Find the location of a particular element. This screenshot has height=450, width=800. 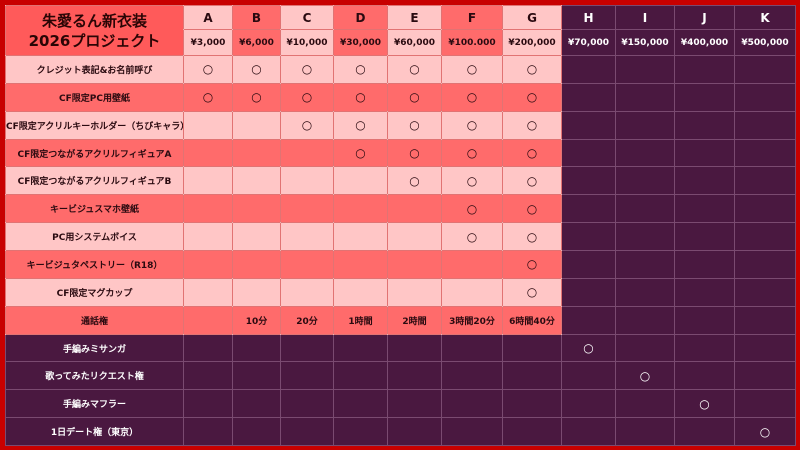

reward-cell-text: 6時間40分 is located at coordinates (532, 321).